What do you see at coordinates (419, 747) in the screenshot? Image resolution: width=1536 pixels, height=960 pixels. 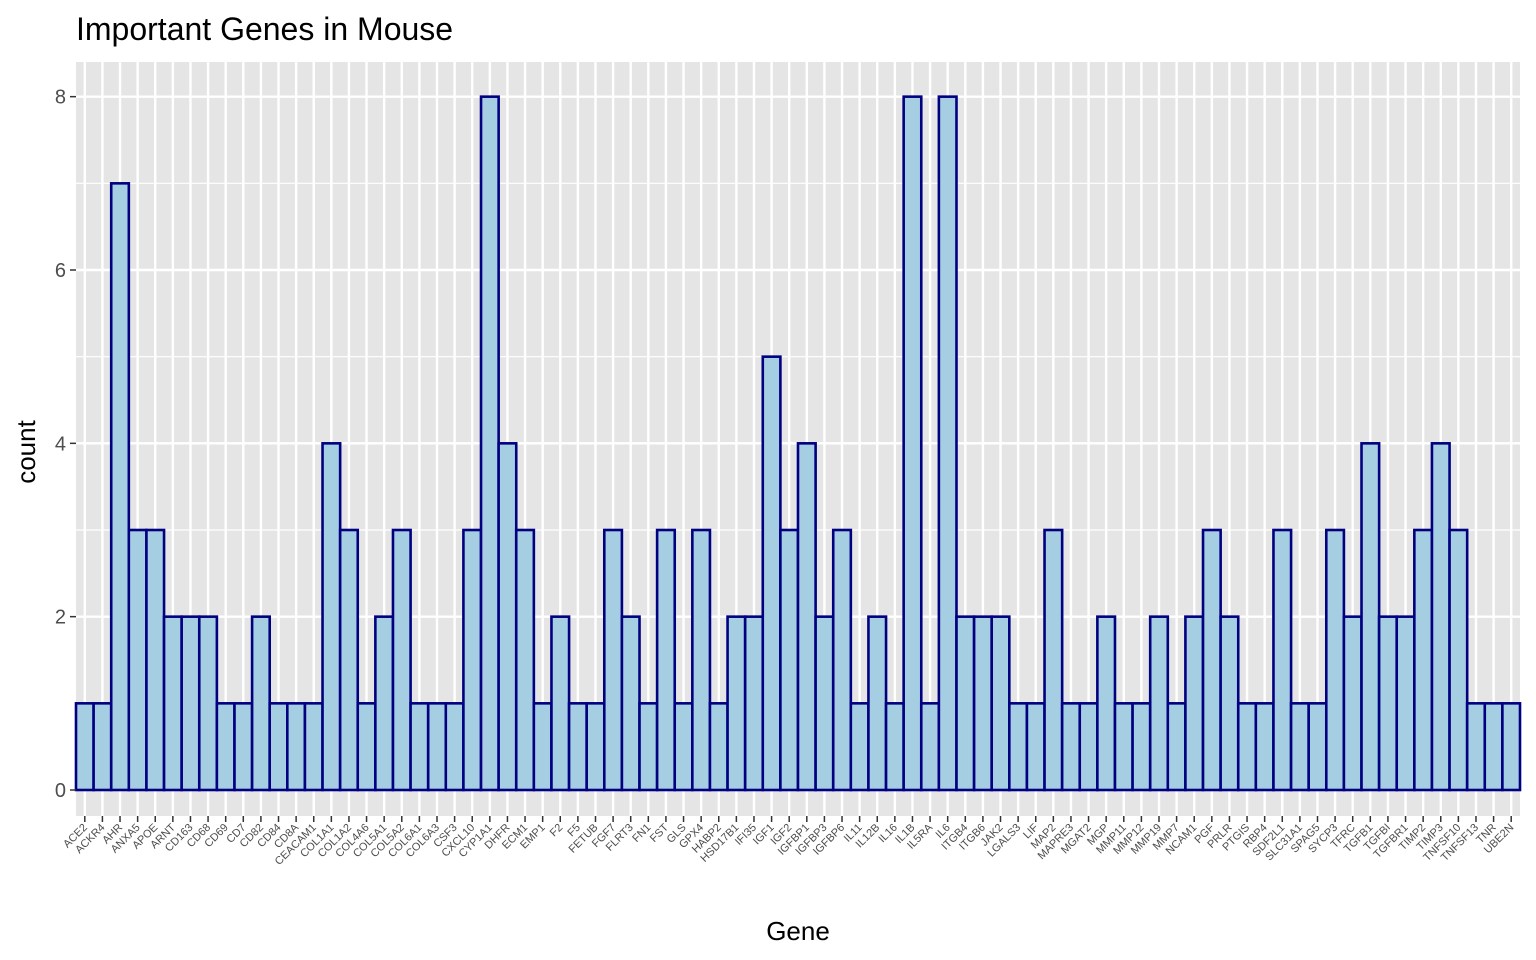 I see `bar-col6a1` at bounding box center [419, 747].